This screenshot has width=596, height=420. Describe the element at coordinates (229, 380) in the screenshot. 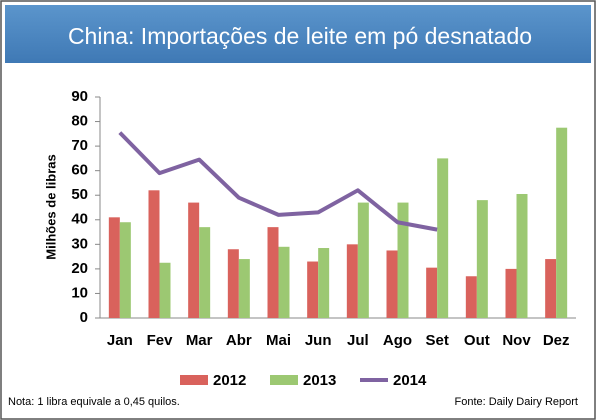

I see `legend-label: 2012` at that location.